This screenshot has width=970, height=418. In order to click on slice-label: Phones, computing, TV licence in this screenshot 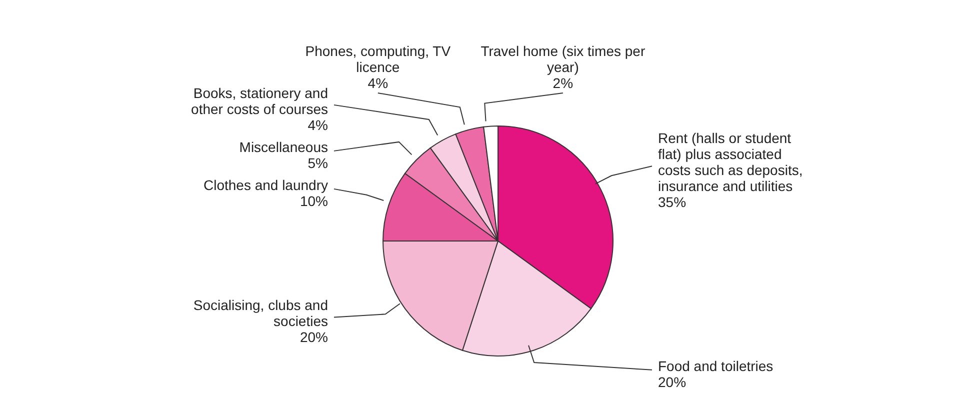, I will do `click(378, 59)`.